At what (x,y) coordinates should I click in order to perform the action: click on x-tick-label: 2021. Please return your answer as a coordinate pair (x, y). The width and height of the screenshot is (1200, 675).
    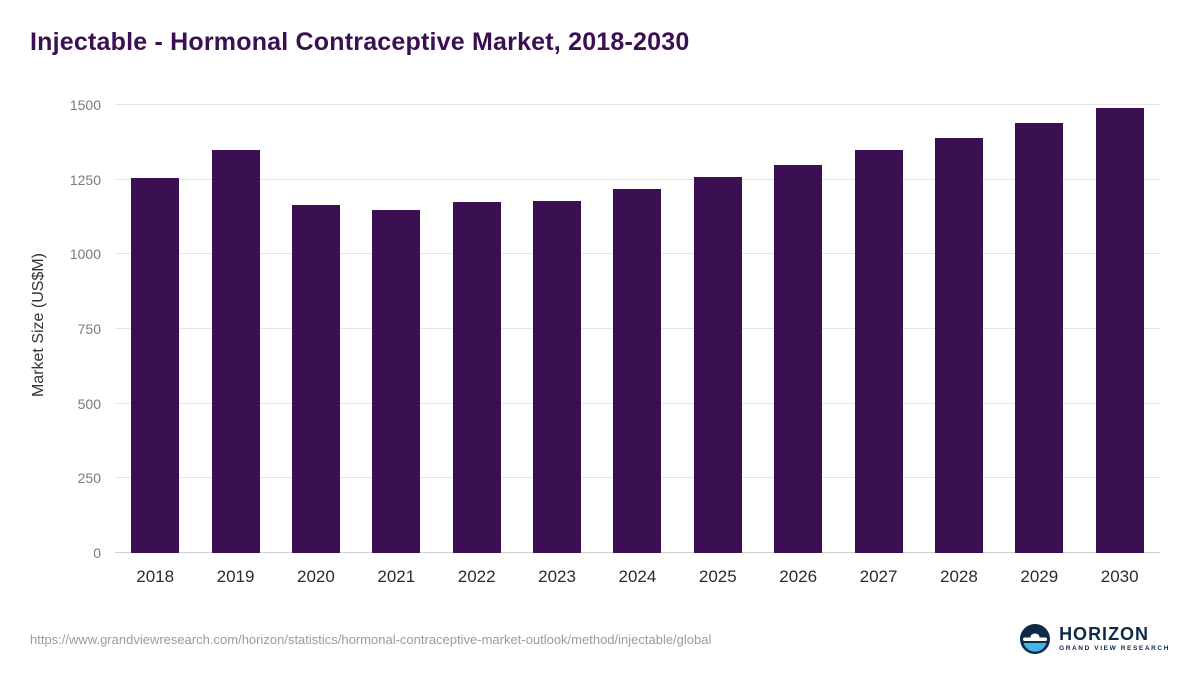
    Looking at the image, I should click on (396, 576).